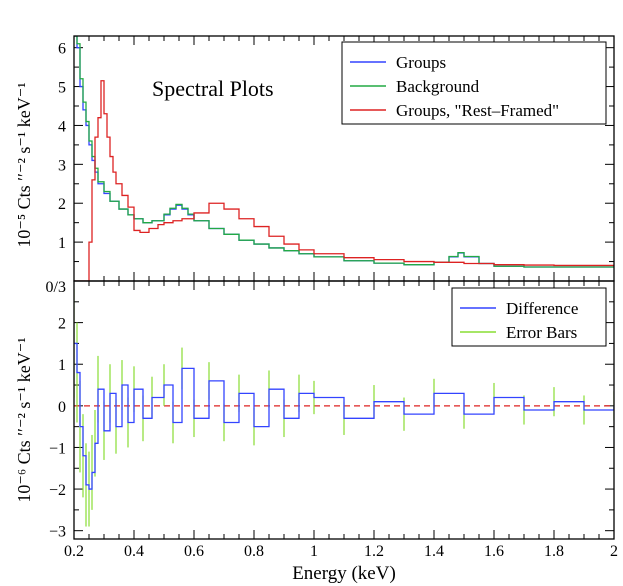 The image size is (623, 586). What do you see at coordinates (438, 86) in the screenshot?
I see `legend-label: Background` at bounding box center [438, 86].